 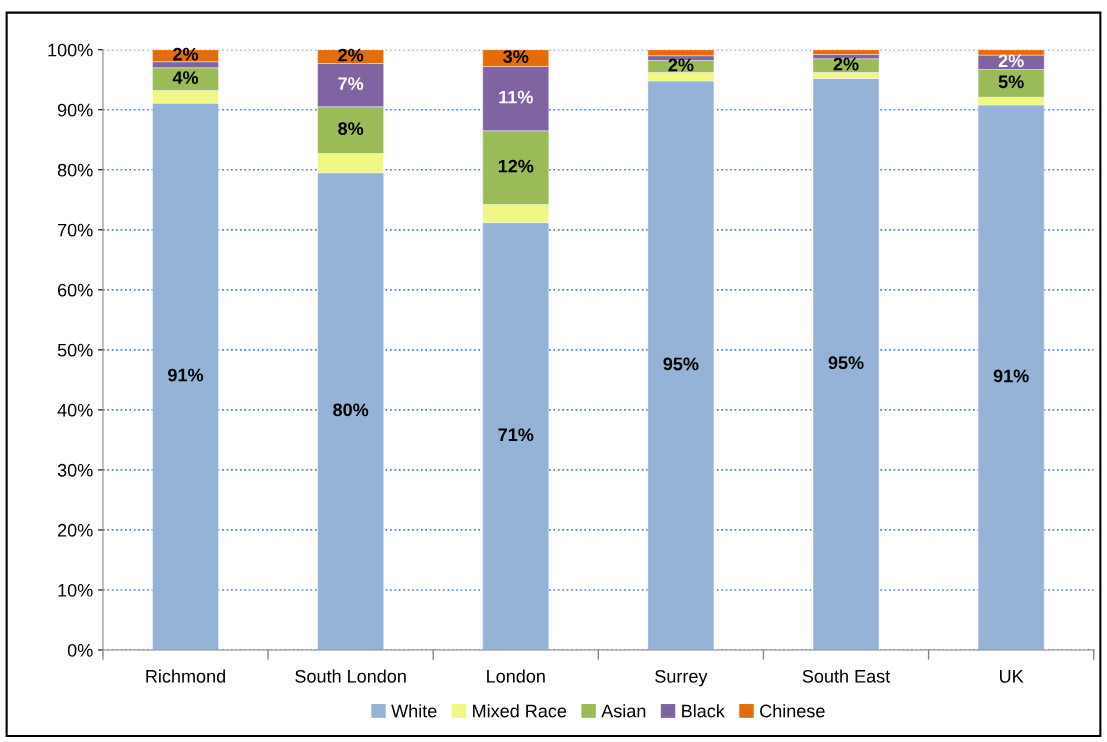 What do you see at coordinates (351, 83) in the screenshot?
I see `data-label: 7%` at bounding box center [351, 83].